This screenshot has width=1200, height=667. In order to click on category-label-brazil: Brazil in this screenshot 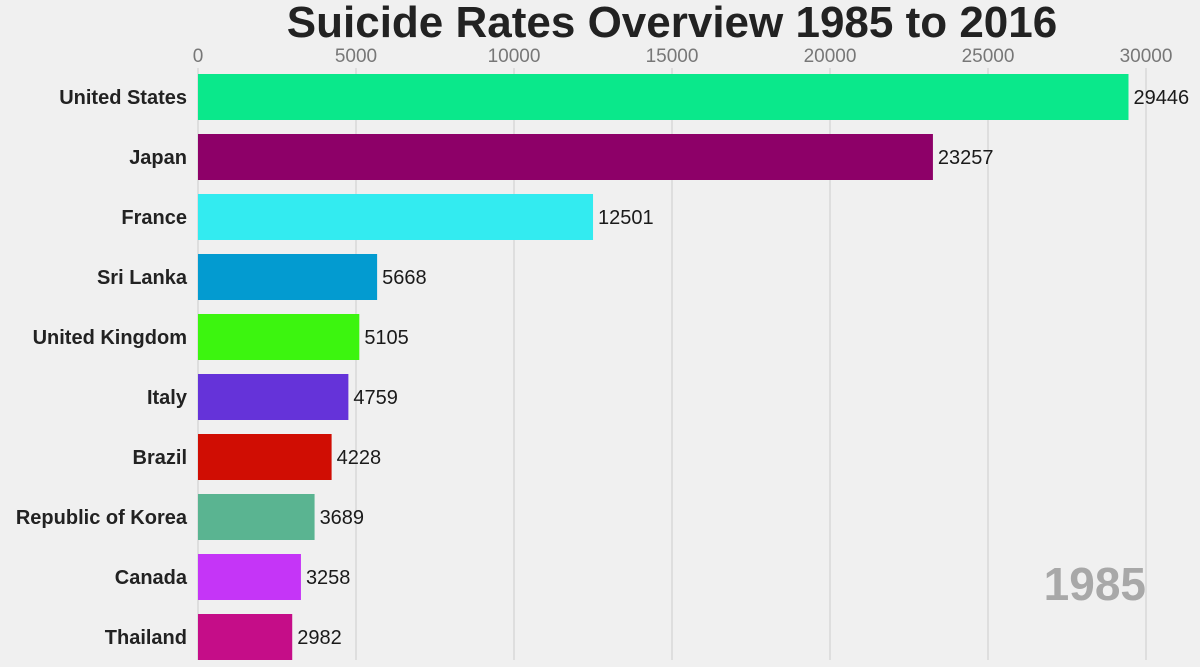, I will do `click(160, 458)`.